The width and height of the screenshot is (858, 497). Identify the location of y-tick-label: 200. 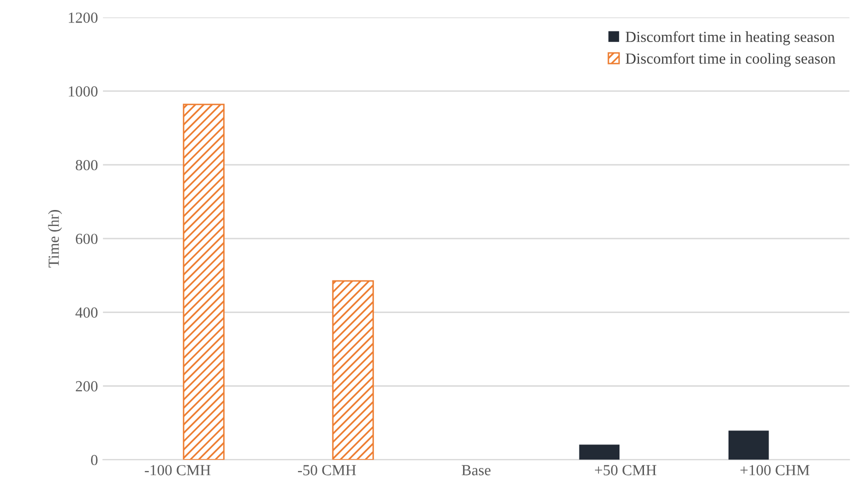
(87, 386).